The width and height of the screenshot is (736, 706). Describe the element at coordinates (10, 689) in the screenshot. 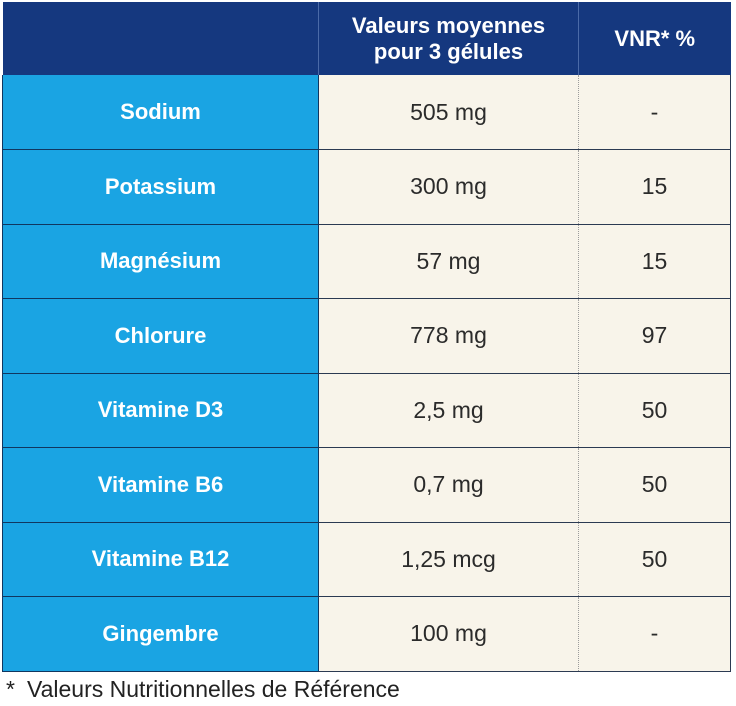

I see `footnote-marker: *` at that location.